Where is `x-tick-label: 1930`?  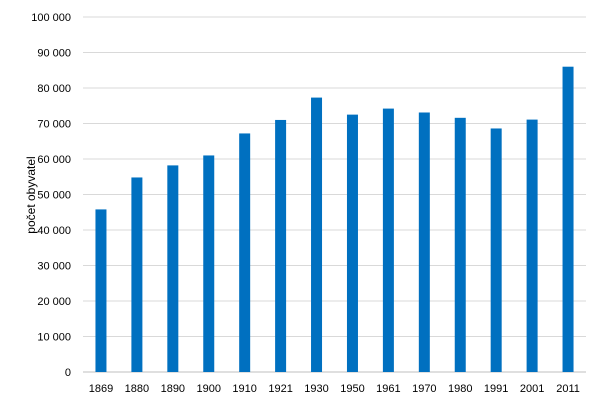
x-tick-label: 1930 is located at coordinates (316, 389).